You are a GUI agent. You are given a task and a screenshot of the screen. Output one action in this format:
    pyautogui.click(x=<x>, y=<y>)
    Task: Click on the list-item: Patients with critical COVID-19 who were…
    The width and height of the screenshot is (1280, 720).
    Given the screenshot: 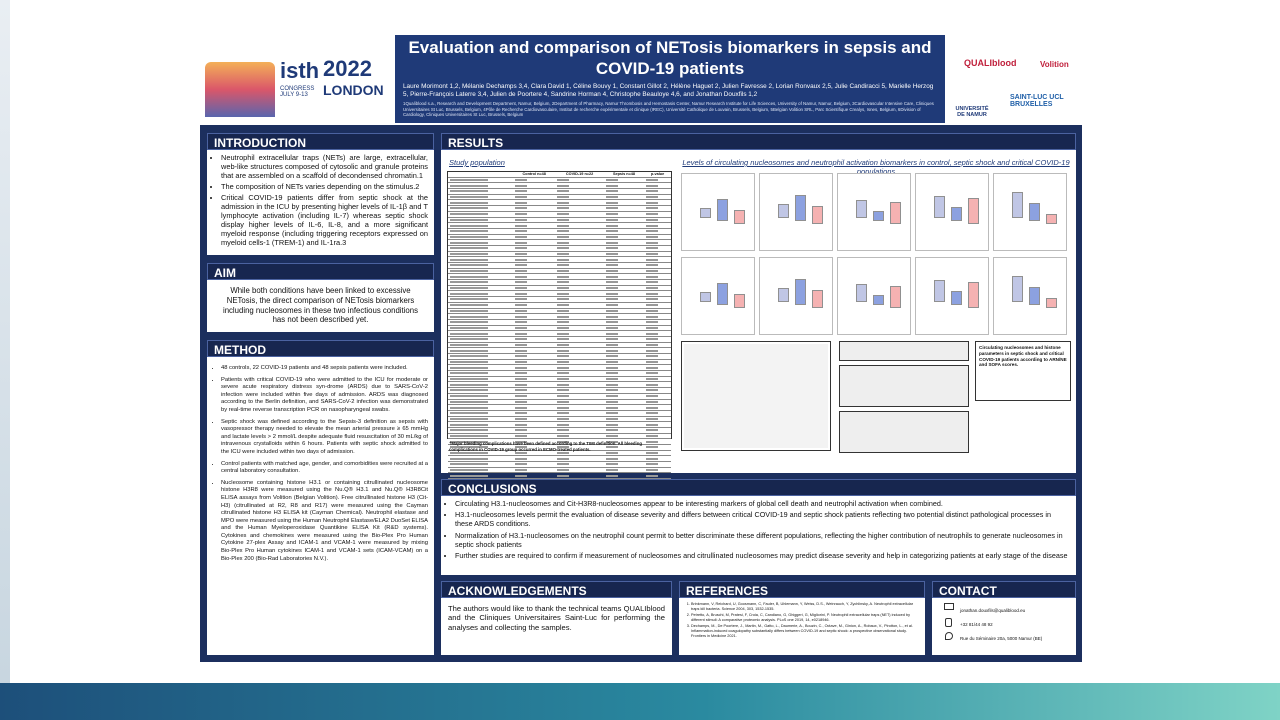 What is the action you would take?
    pyautogui.click(x=324, y=396)
    